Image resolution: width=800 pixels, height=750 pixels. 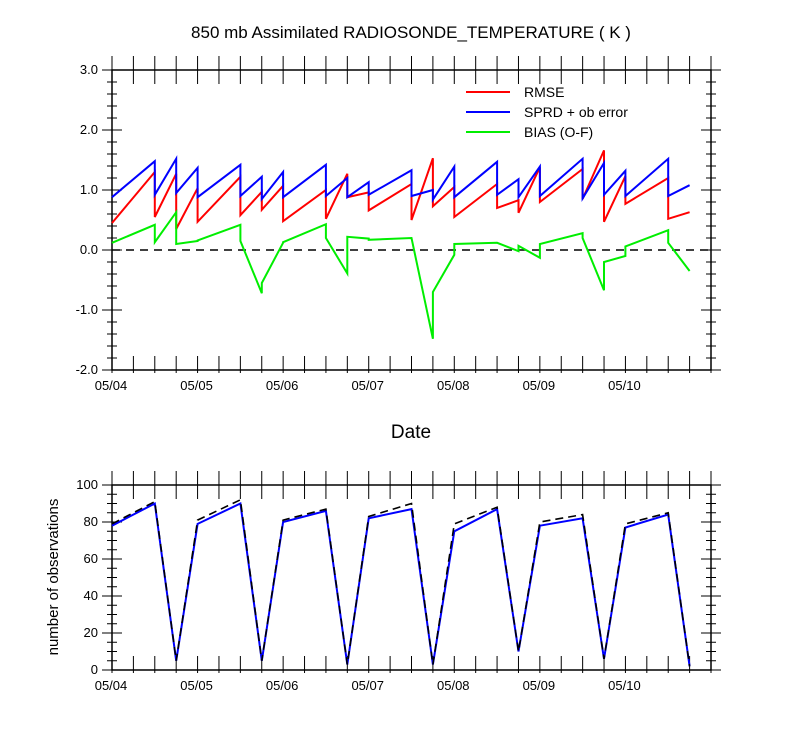 What do you see at coordinates (87, 369) in the screenshot?
I see `top-ytick-label: -2.0` at bounding box center [87, 369].